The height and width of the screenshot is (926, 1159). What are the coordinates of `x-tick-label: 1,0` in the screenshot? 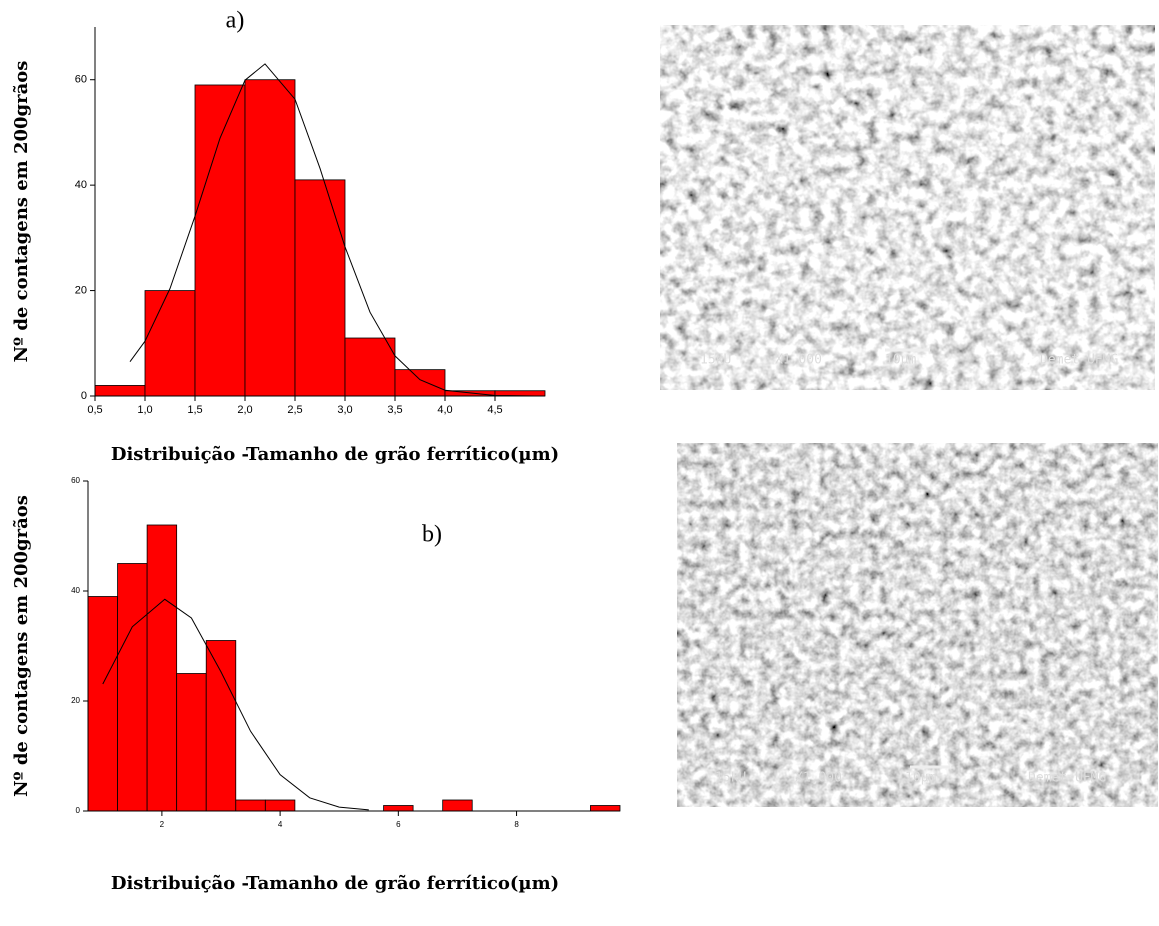 It's located at (144, 410).